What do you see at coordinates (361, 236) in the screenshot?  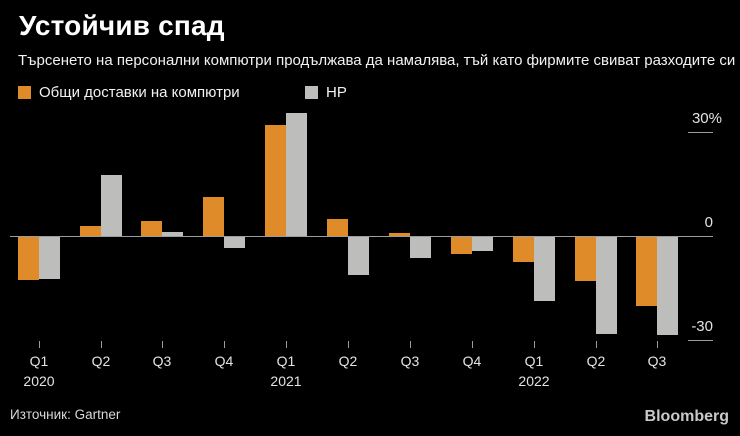 I see `zero-gridline` at bounding box center [361, 236].